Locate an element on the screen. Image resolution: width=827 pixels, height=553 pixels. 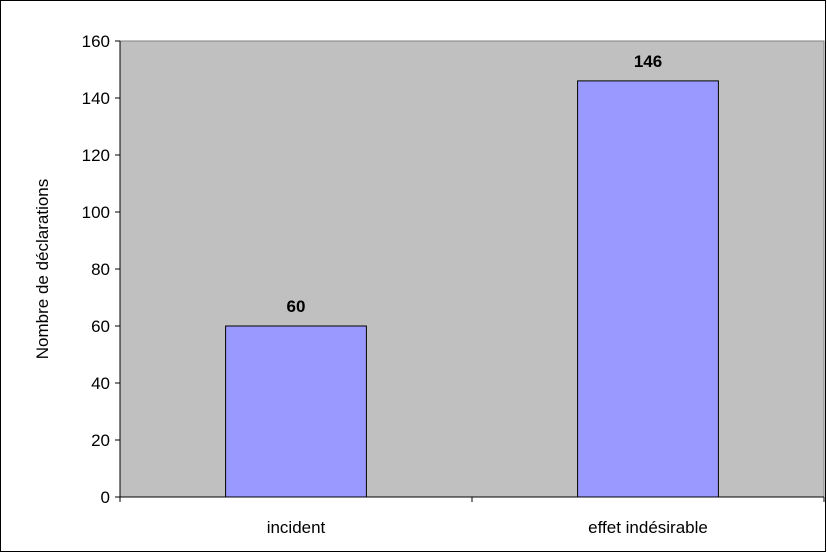
y-tick-label: 80 is located at coordinates (100, 269).